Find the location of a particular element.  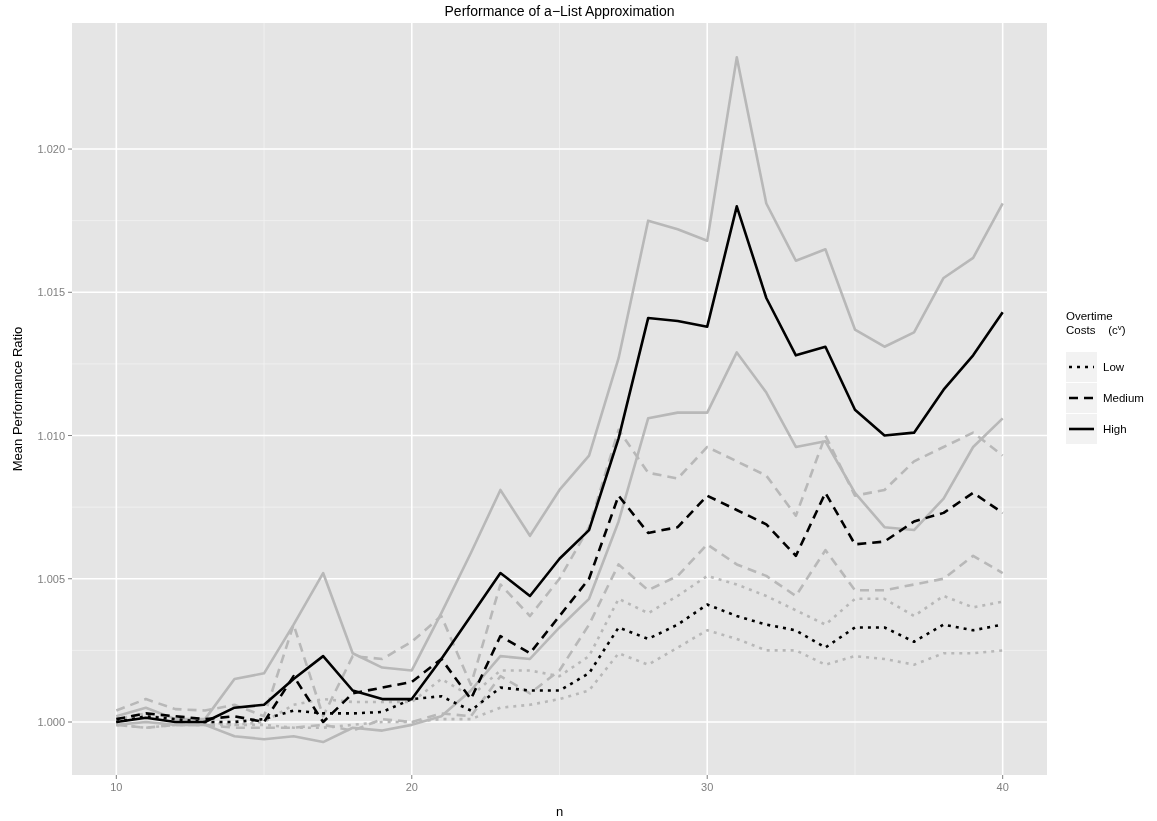

x-tick-label: 40 is located at coordinates (1002, 787).